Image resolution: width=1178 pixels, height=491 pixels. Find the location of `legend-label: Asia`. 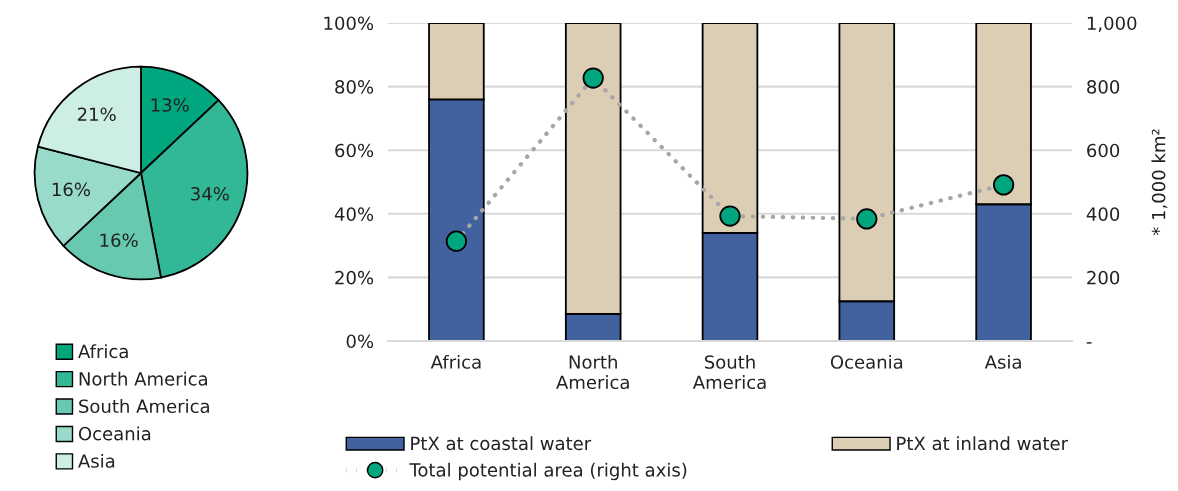

legend-label: Asia is located at coordinates (96, 460).